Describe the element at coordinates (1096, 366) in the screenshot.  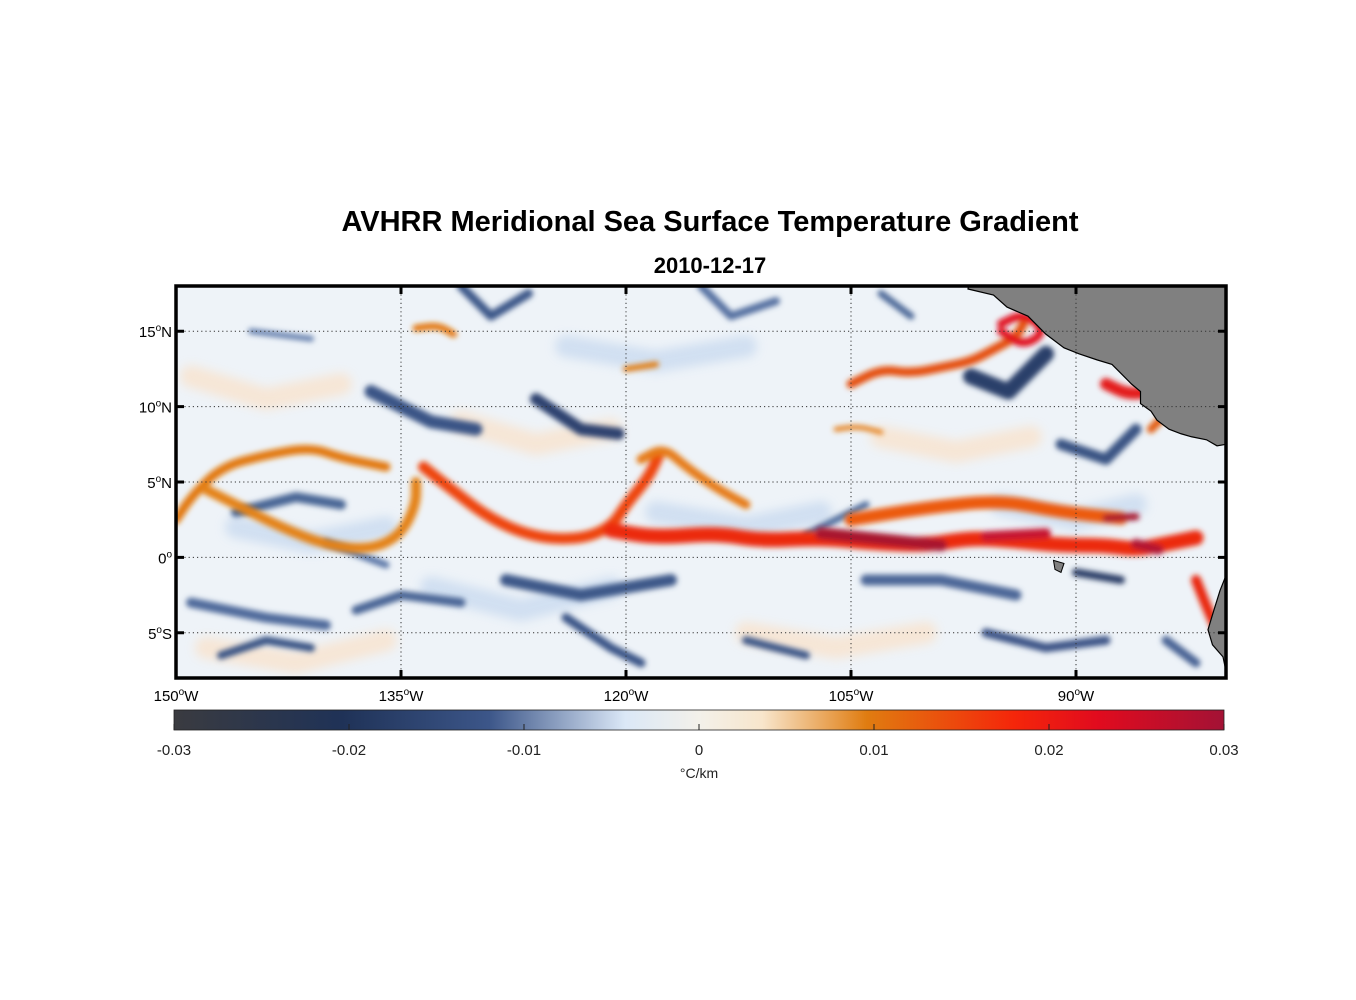
I see `central-america-land` at that location.